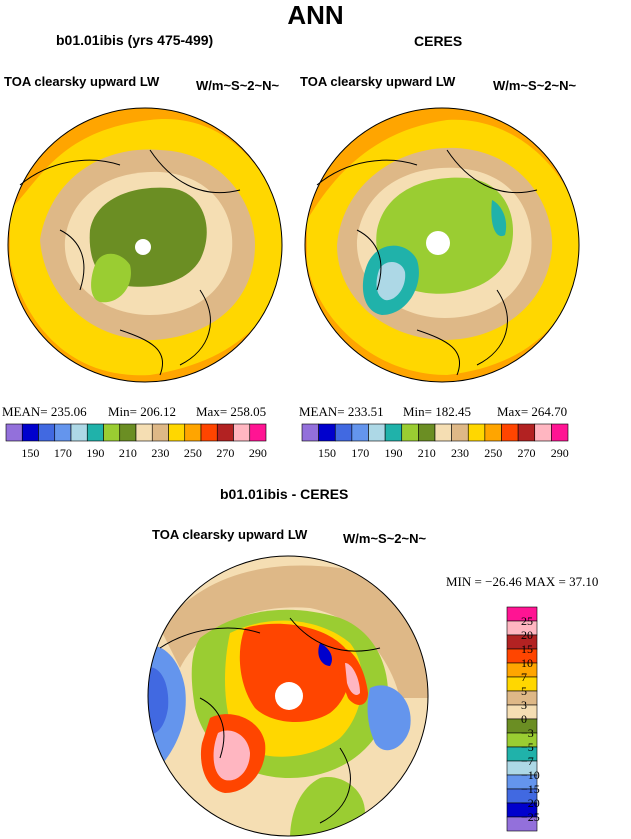 The height and width of the screenshot is (839, 631). Describe the element at coordinates (524, 677) in the screenshot. I see `diff-colorbar-label: 7` at that location.